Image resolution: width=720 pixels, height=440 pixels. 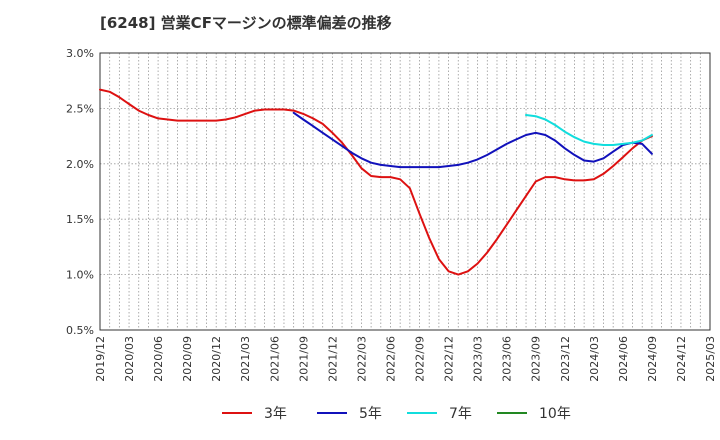 What do you see at coordinates (370, 414) in the screenshot?
I see `legend-label: 5年` at bounding box center [370, 414].